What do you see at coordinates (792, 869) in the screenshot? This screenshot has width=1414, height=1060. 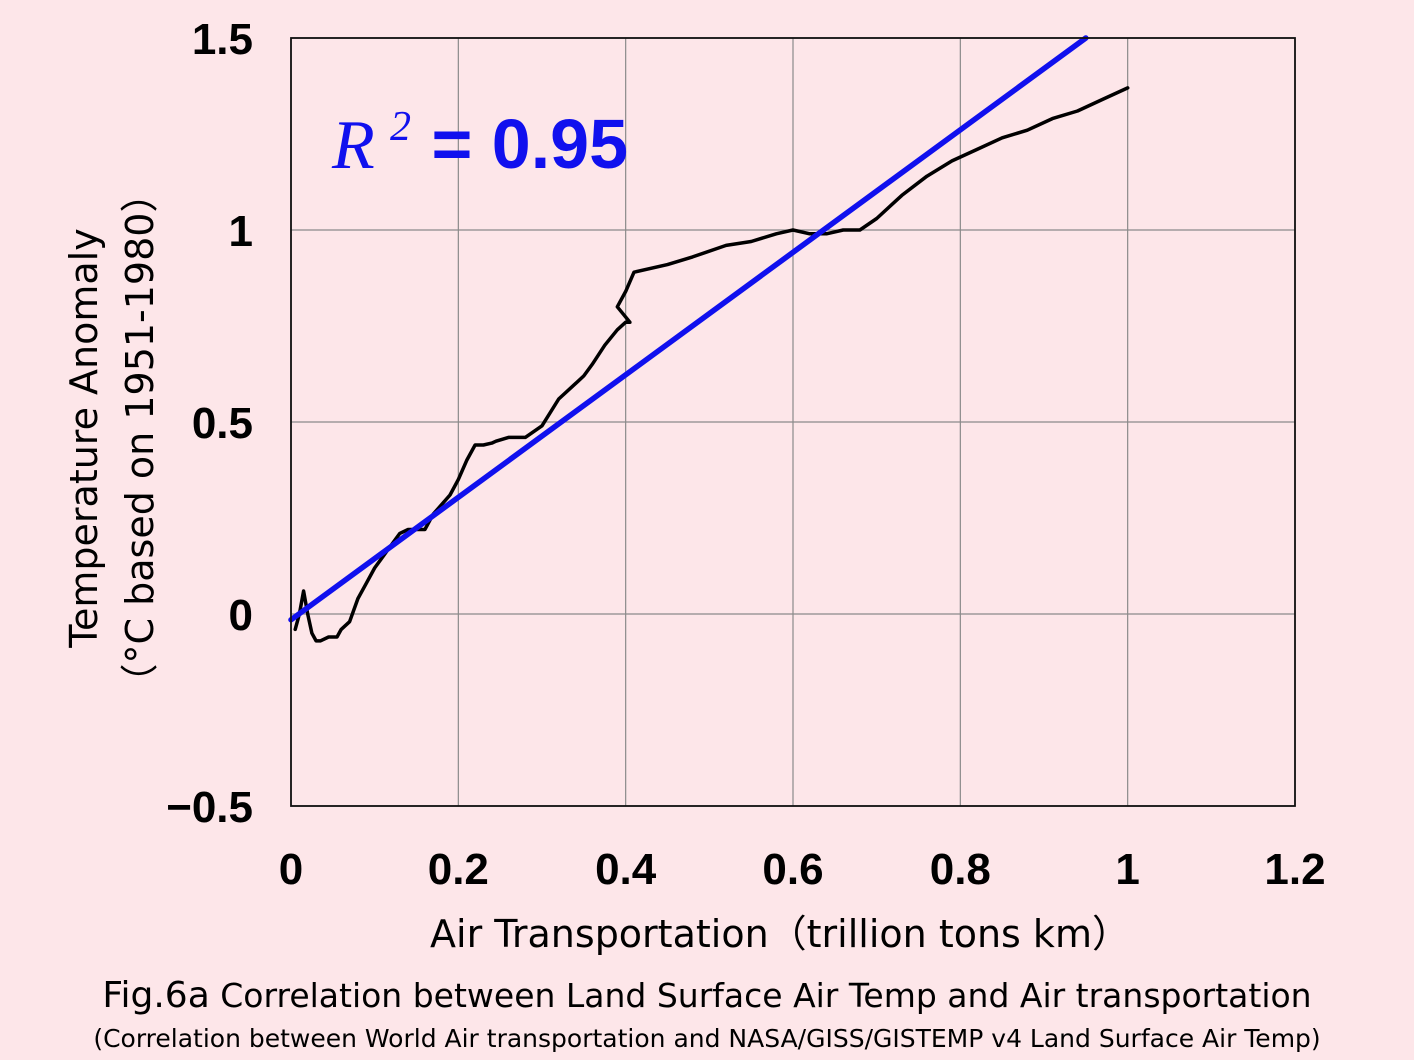 I see `x-tick-label: 0.6` at bounding box center [792, 869].